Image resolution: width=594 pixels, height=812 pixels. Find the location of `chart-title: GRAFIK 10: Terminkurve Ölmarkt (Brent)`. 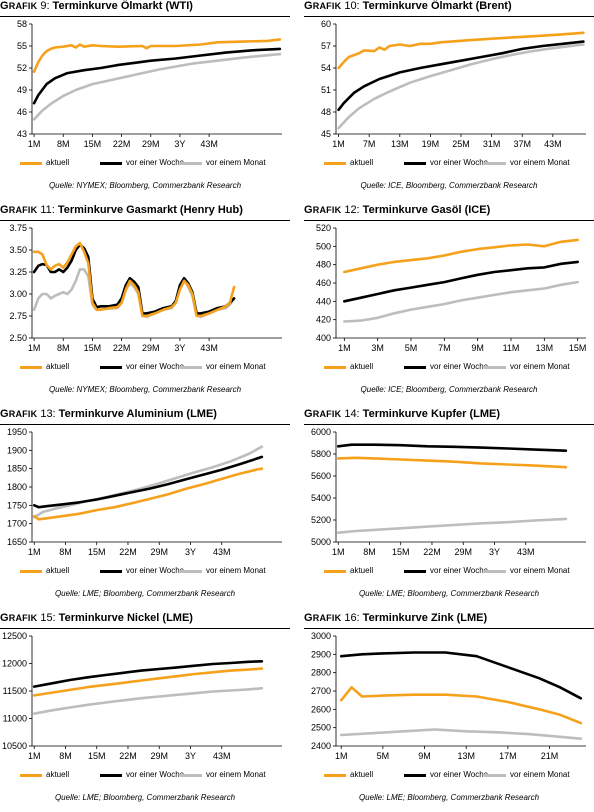

chart-title: GRAFIK 10: Terminkurve Ölmarkt (Brent) is located at coordinates (408, 6).